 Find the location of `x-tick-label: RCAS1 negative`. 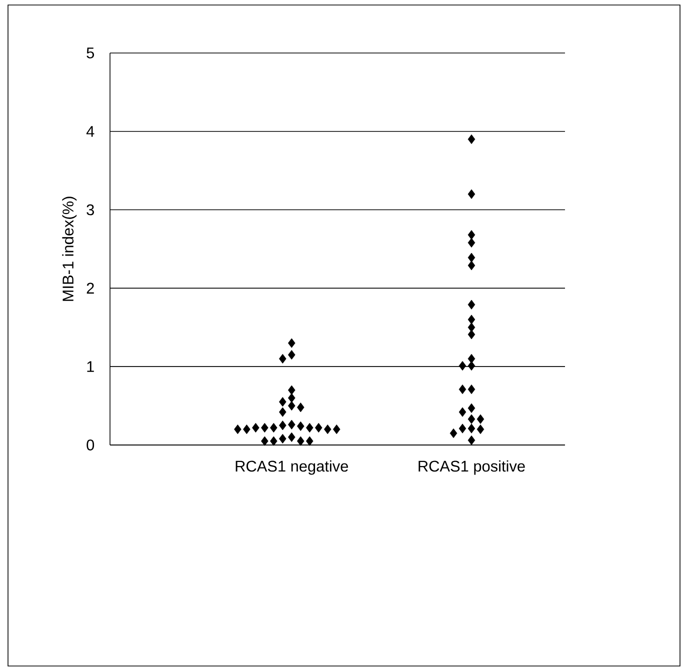

x-tick-label: RCAS1 negative is located at coordinates (292, 467).